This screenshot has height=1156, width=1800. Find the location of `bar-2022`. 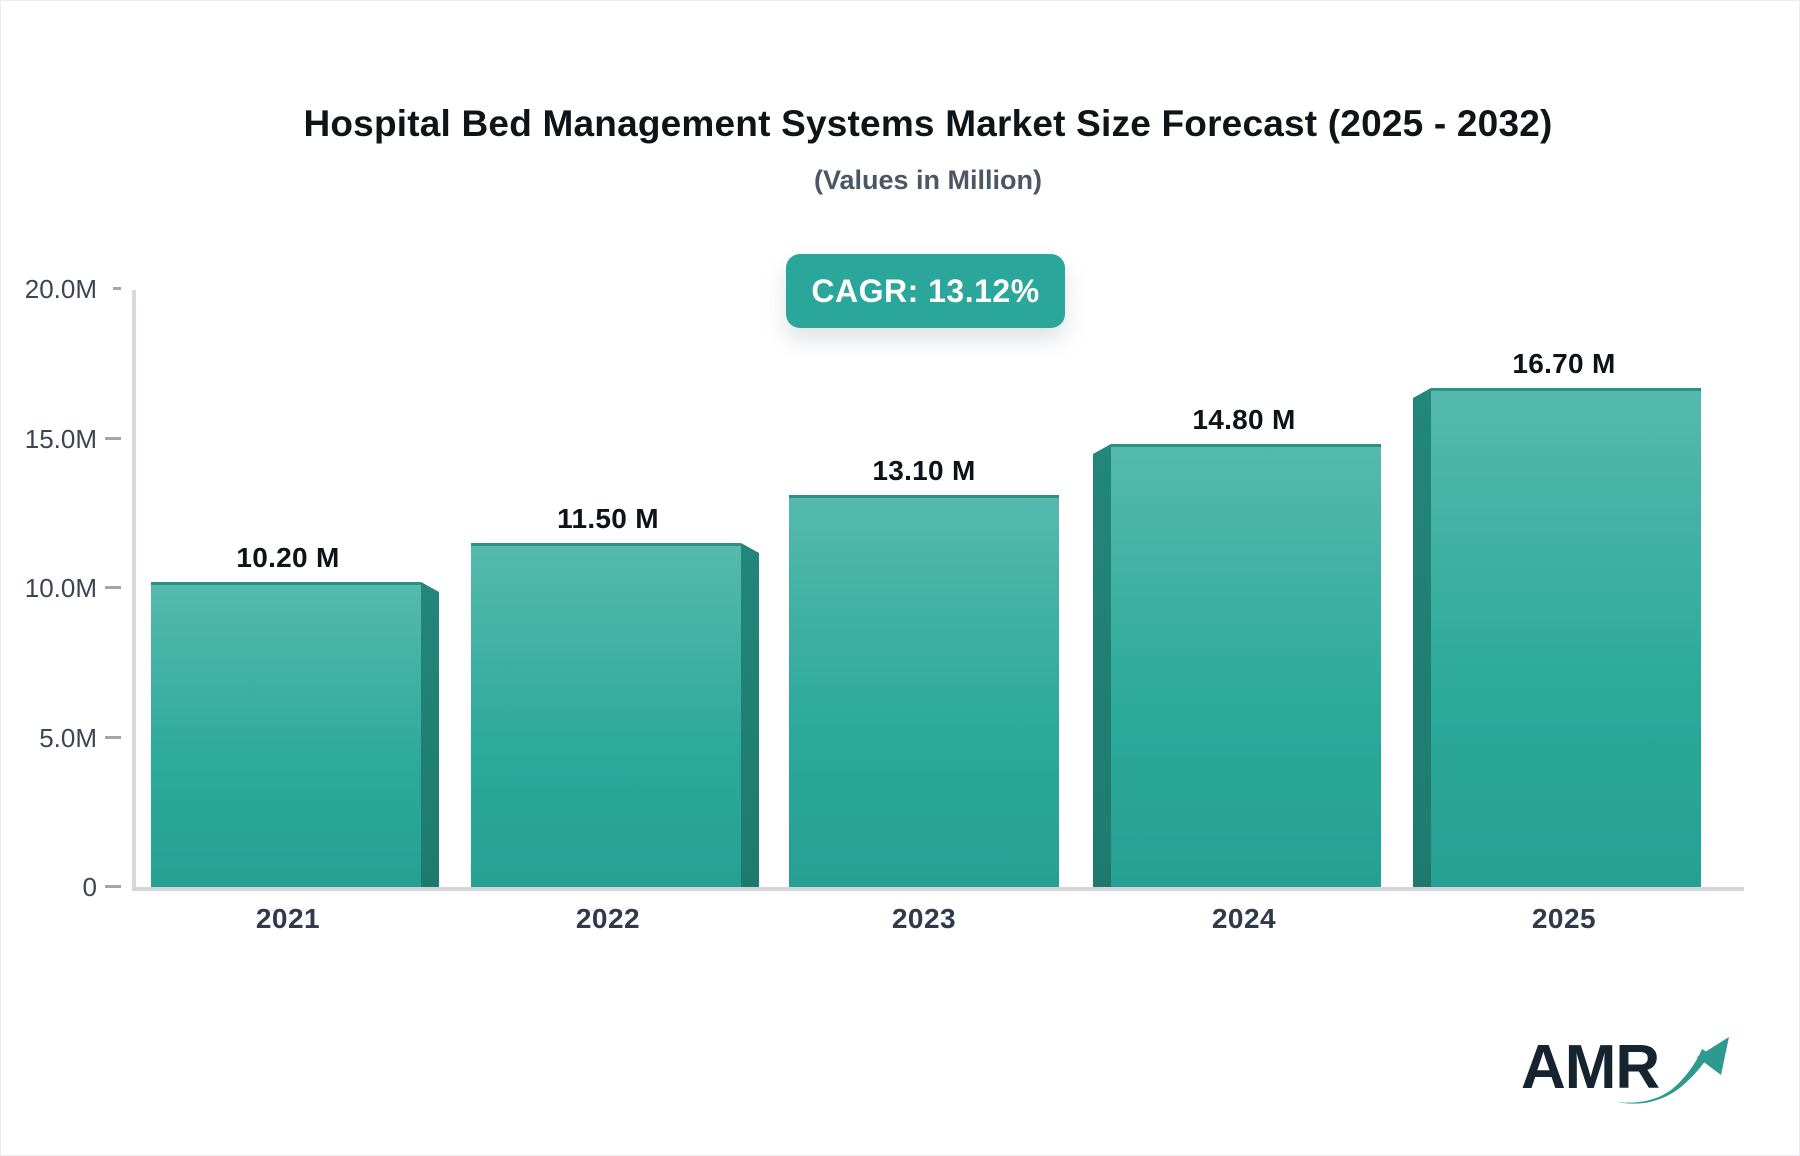

bar-2022 is located at coordinates (606, 715).